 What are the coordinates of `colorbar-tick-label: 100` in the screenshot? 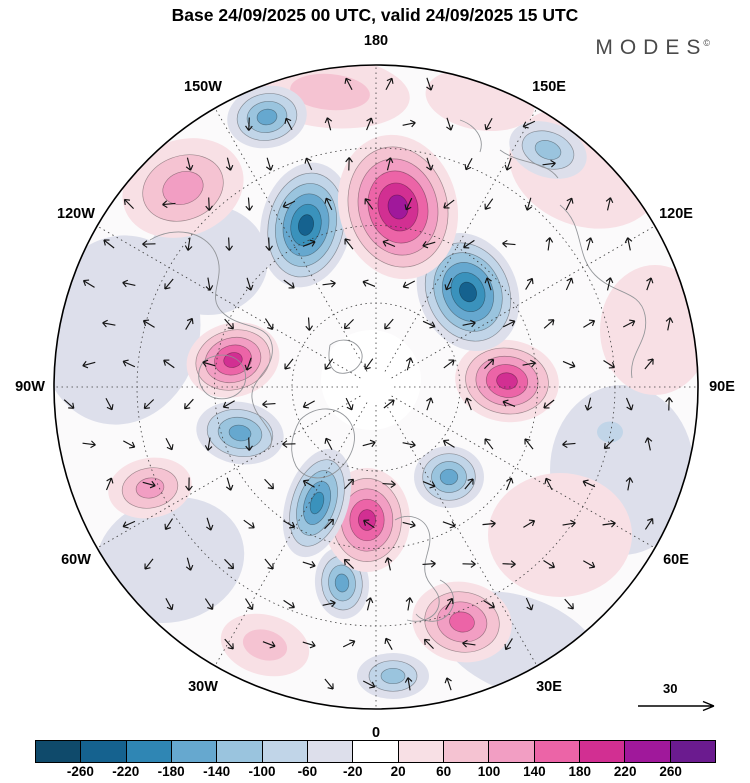 It's located at (489, 771).